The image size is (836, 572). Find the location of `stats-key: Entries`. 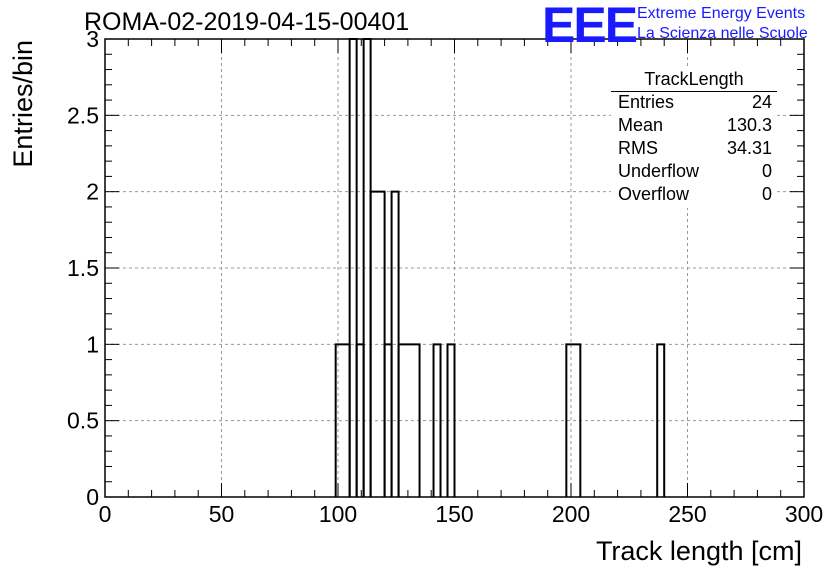

stats-key: Entries is located at coordinates (646, 102).